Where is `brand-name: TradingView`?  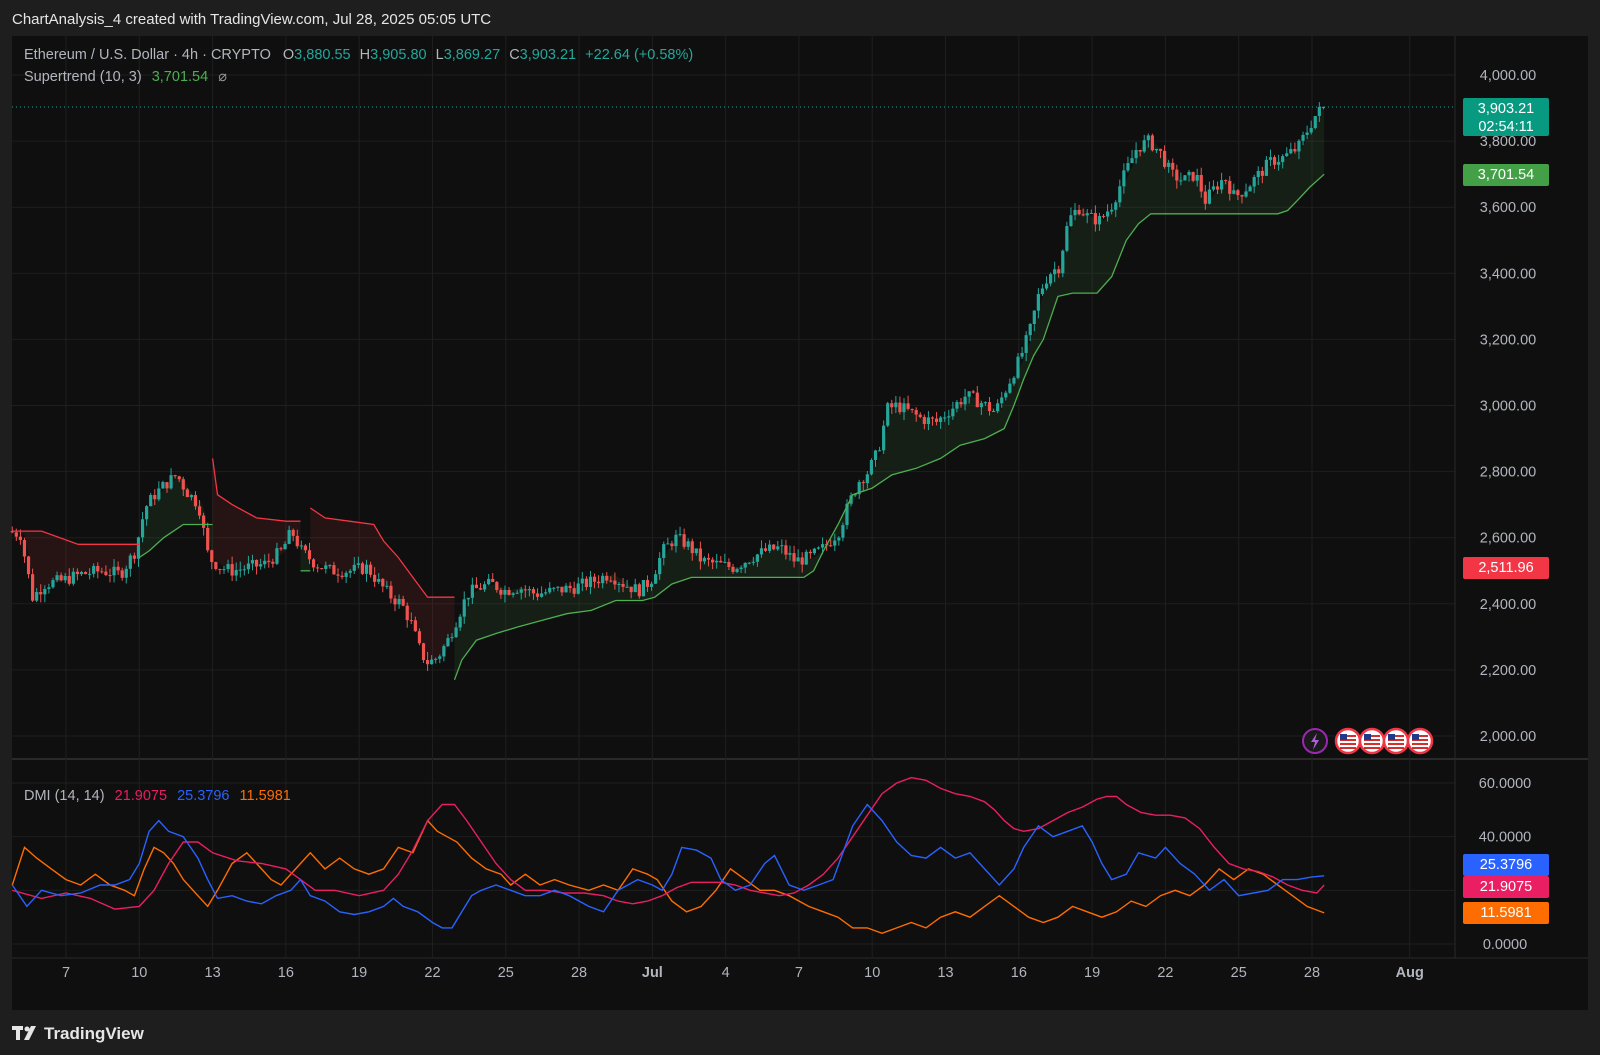 brand-name: TradingView is located at coordinates (94, 1033).